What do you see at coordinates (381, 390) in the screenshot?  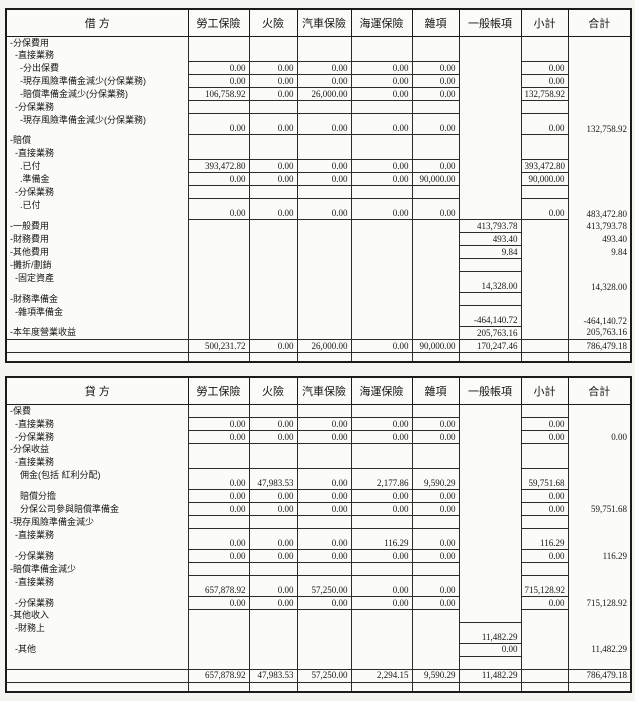 I see `column-header: 海運保險` at bounding box center [381, 390].